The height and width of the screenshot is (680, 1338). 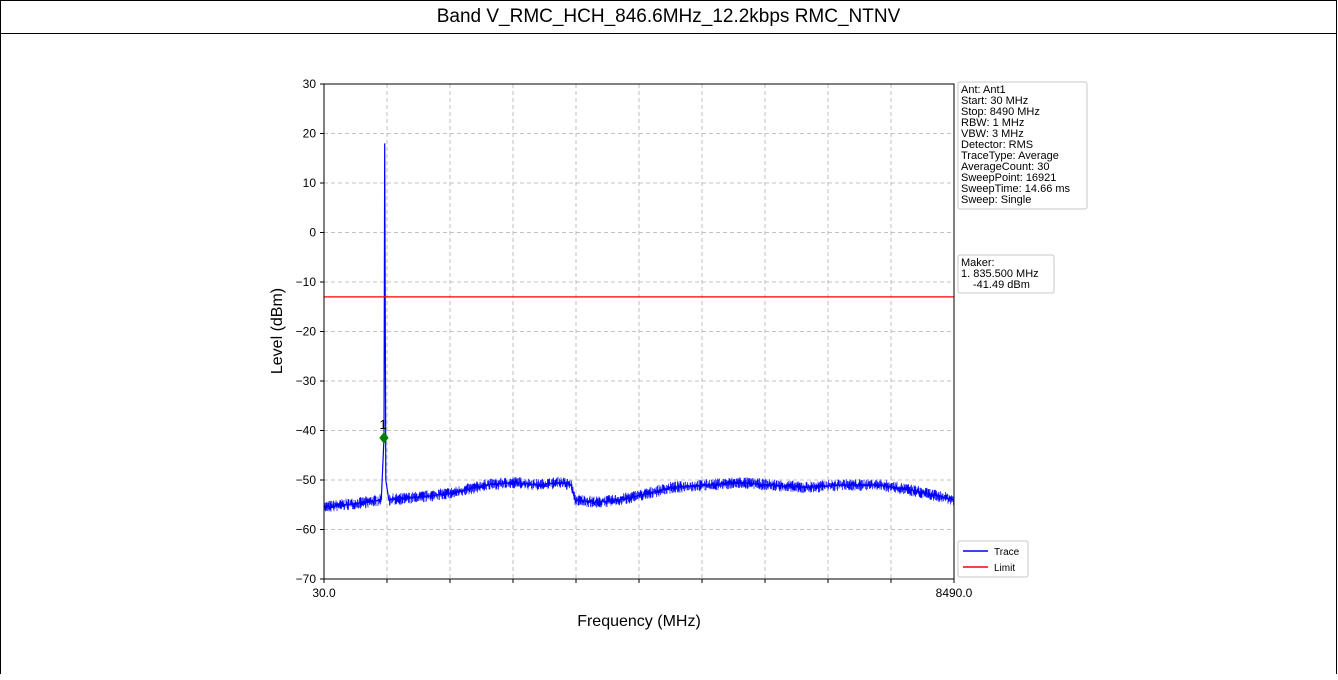 I want to click on info-box-line: Stop: 8490 MHz, so click(x=1000, y=112).